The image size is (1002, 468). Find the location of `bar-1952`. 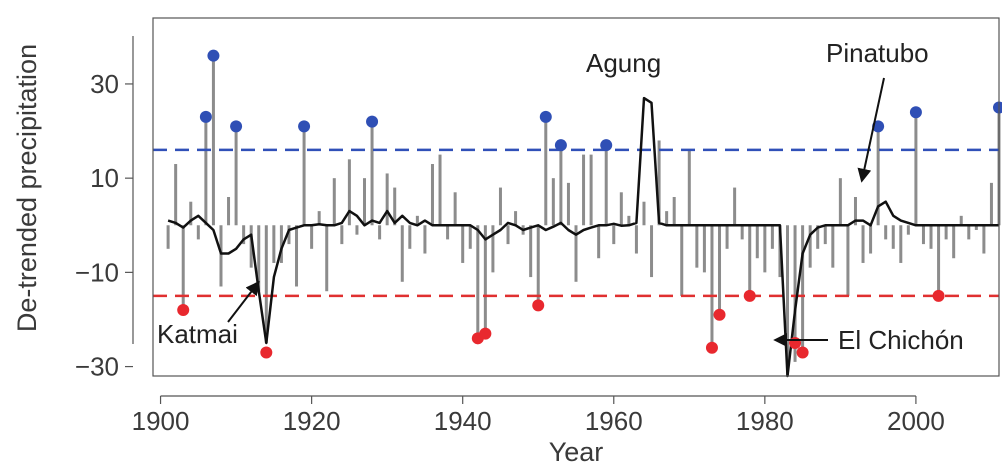

bar-1952 is located at coordinates (553, 202).